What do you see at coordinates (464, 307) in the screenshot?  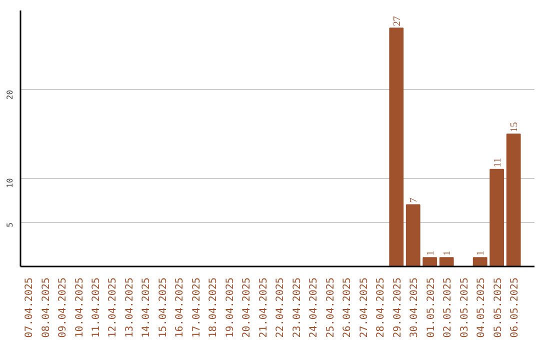 I see `x-tick-label: 03.05.2025` at bounding box center [464, 307].